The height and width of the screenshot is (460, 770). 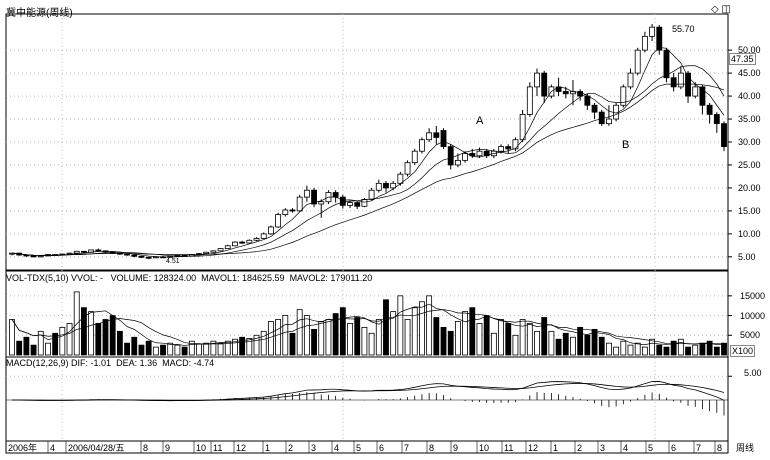 I want to click on annotation-a: A, so click(x=480, y=121).